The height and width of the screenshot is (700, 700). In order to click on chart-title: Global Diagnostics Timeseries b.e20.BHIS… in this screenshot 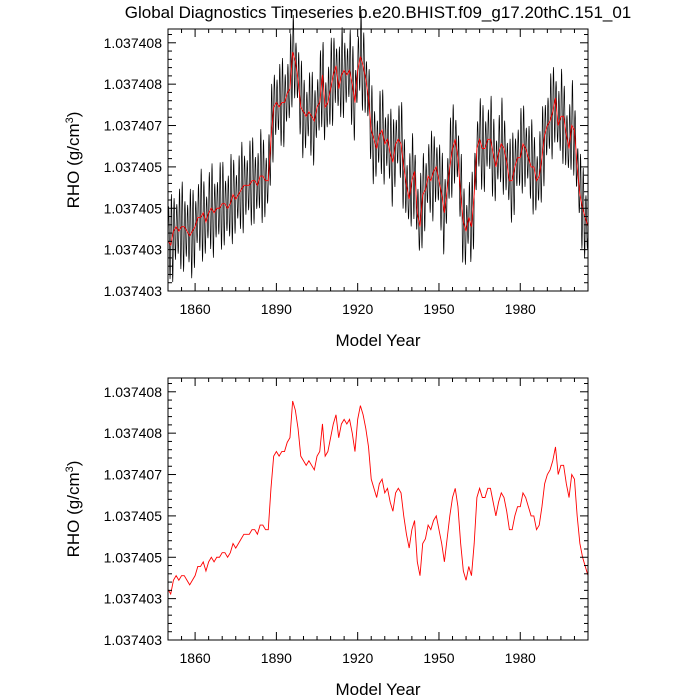, I will do `click(378, 12)`.